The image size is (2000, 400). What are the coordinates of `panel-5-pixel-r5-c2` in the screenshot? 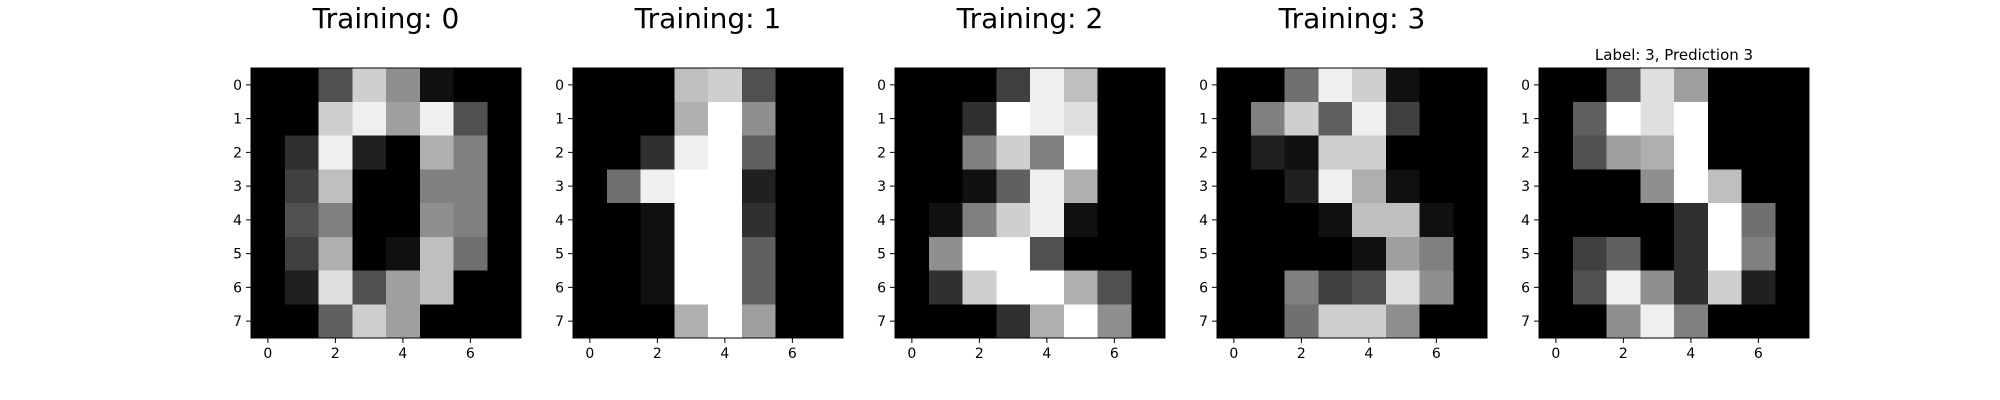 It's located at (1623, 254).